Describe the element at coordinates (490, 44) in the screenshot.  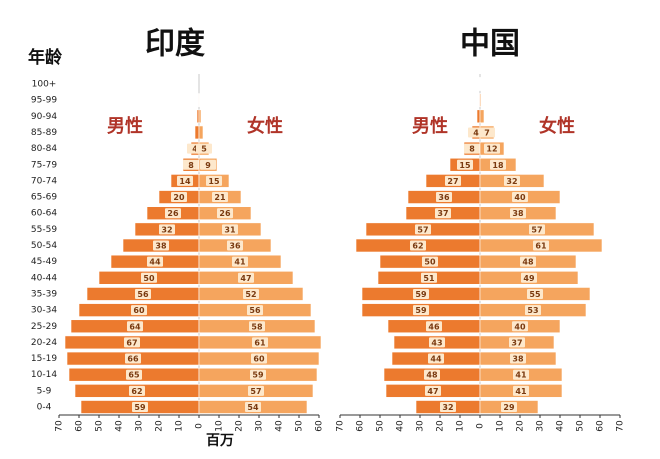
I see `chart-title: 中国` at that location.